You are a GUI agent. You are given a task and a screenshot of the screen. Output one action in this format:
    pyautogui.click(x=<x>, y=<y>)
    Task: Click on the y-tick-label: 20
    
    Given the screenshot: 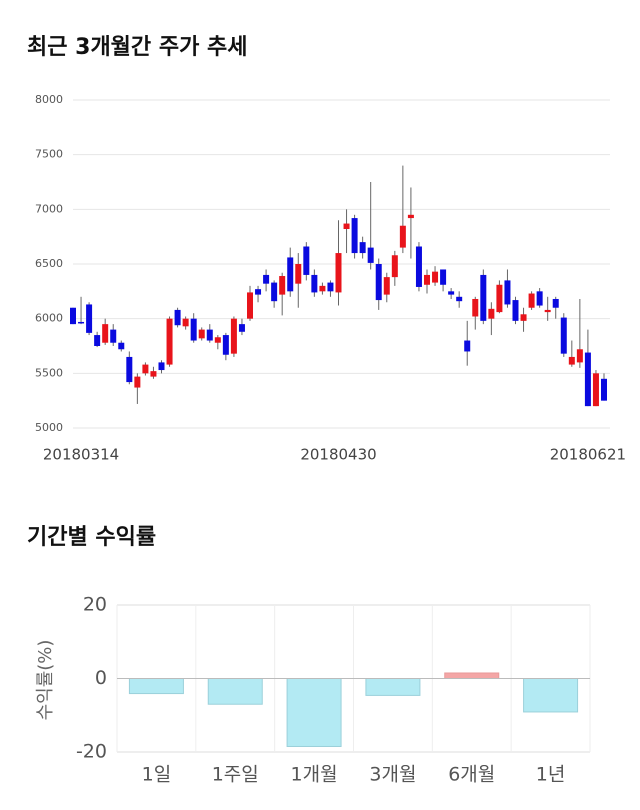 What is the action you would take?
    pyautogui.click(x=95, y=605)
    